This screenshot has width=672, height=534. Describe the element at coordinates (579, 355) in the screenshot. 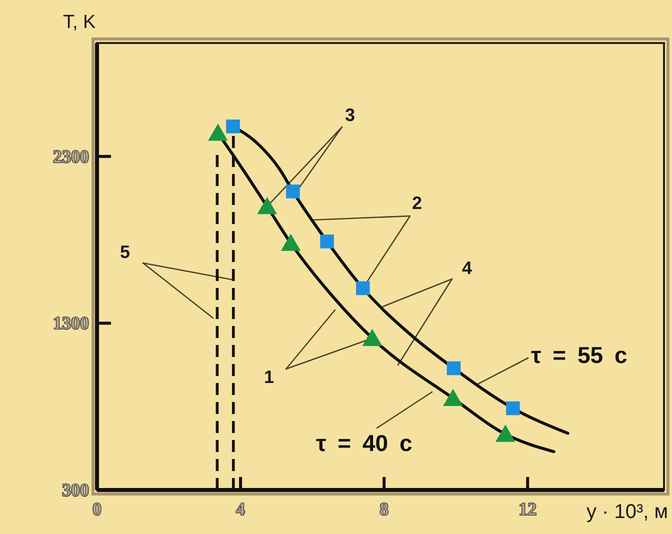

I see `series-label: τ = 55 с` at that location.